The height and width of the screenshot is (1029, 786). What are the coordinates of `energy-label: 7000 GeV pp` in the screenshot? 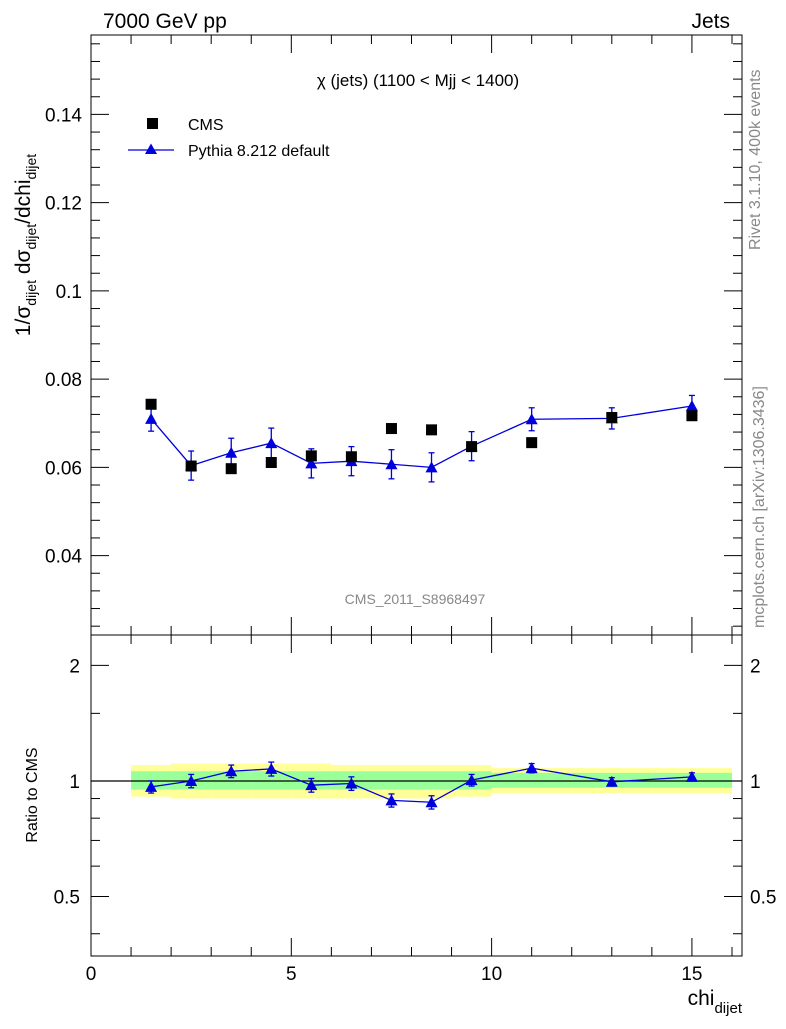 It's located at (165, 21).